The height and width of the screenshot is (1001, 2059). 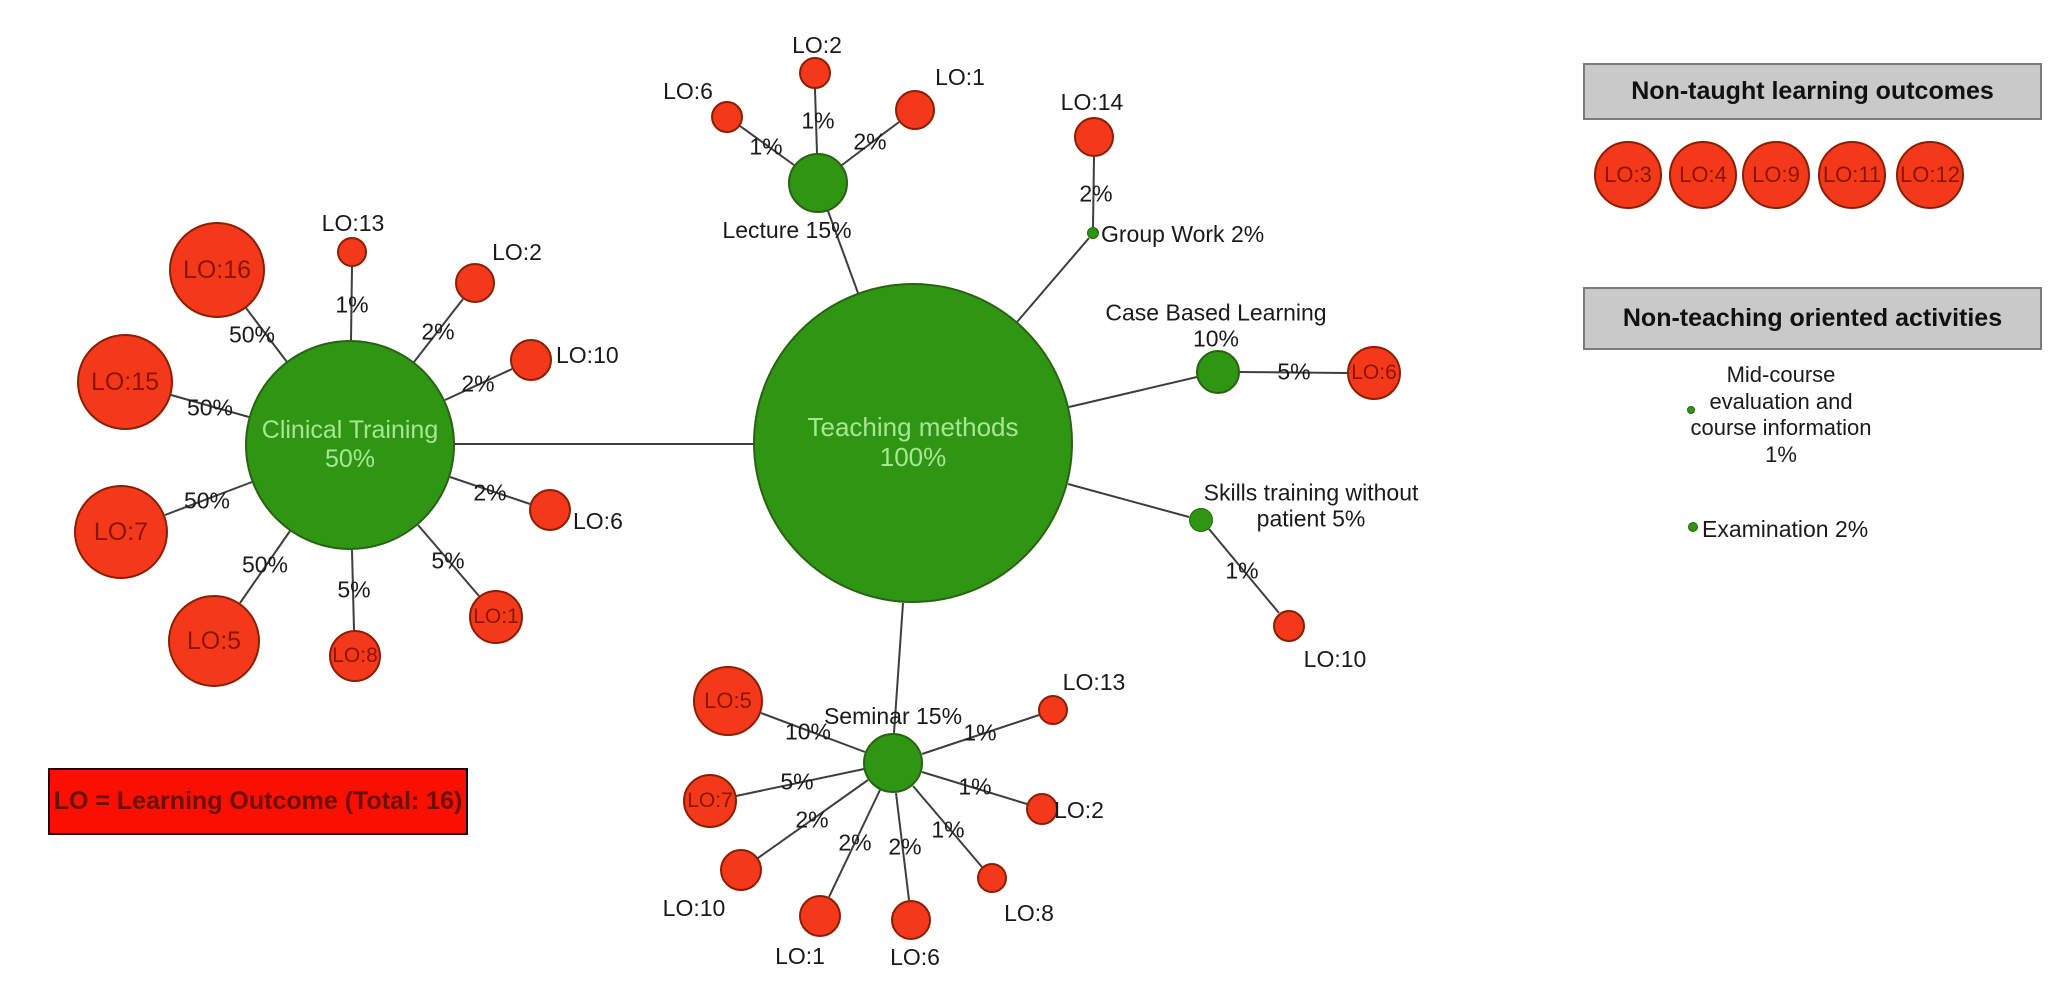 I want to click on diagram-text-label: Case Based Learning 10%, so click(x=1216, y=325).